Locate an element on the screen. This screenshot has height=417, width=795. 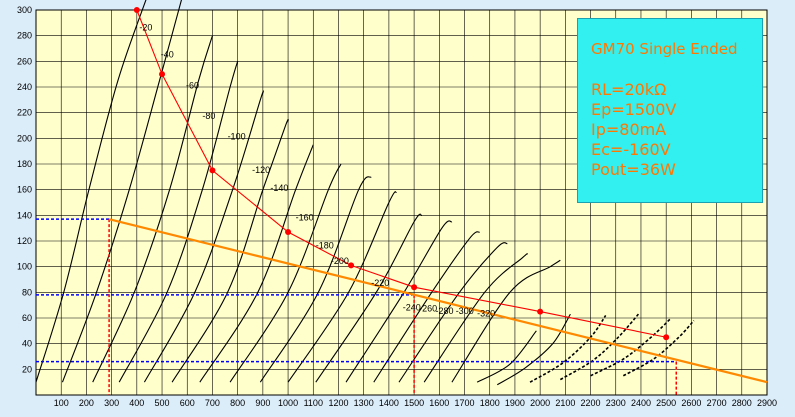
x-tick-label: 1200 is located at coordinates (338, 403).